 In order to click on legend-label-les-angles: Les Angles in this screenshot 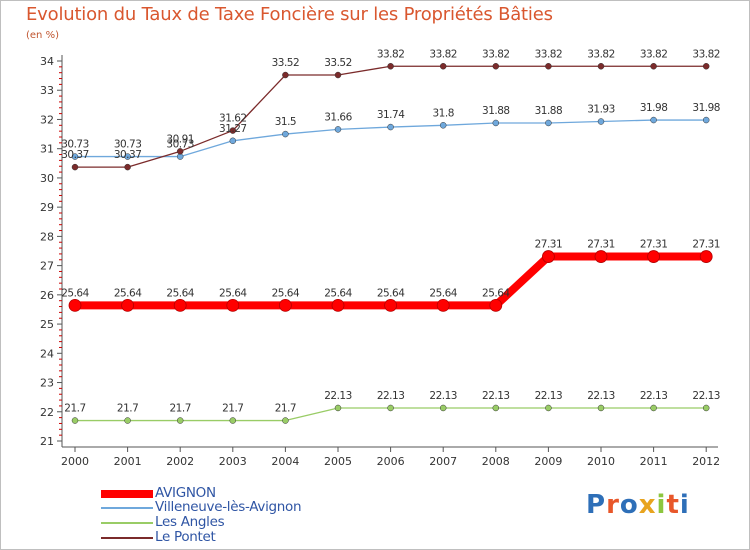, I will do `click(190, 522)`.